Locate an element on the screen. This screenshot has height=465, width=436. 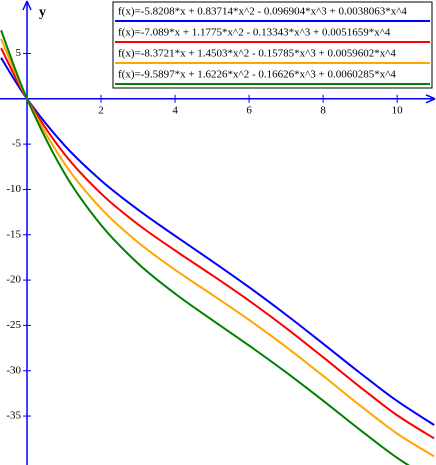
y-tick-label: -35 is located at coordinates (13, 416).